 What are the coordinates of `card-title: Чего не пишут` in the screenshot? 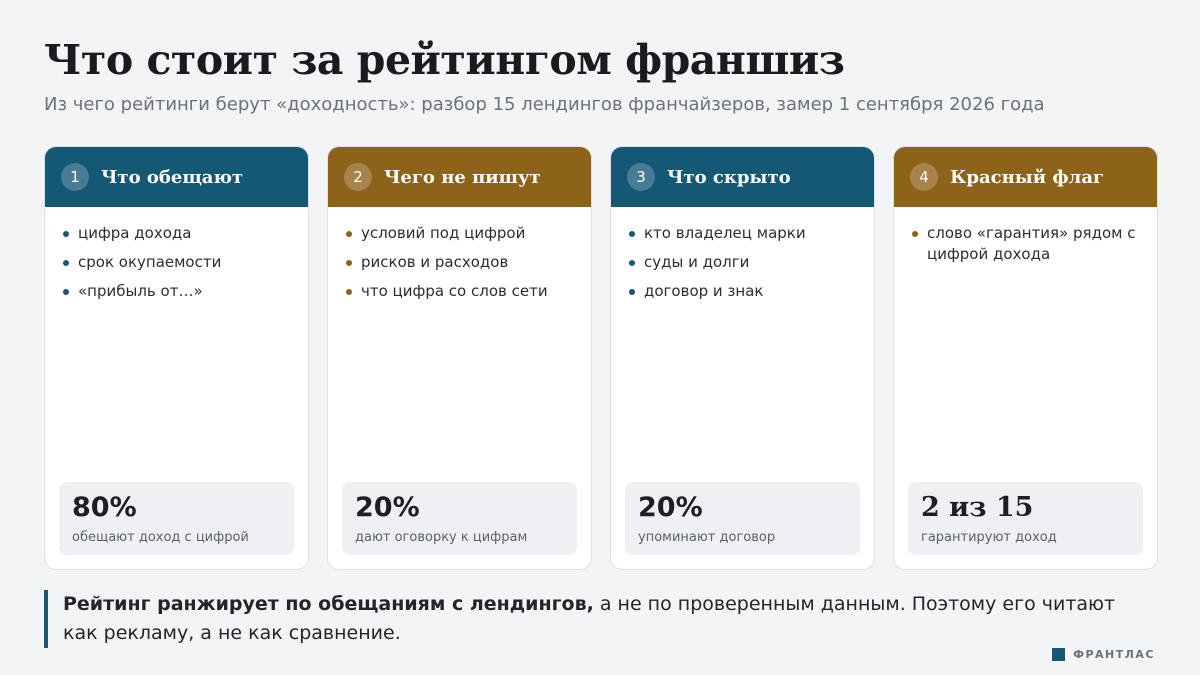 It's located at (462, 177).